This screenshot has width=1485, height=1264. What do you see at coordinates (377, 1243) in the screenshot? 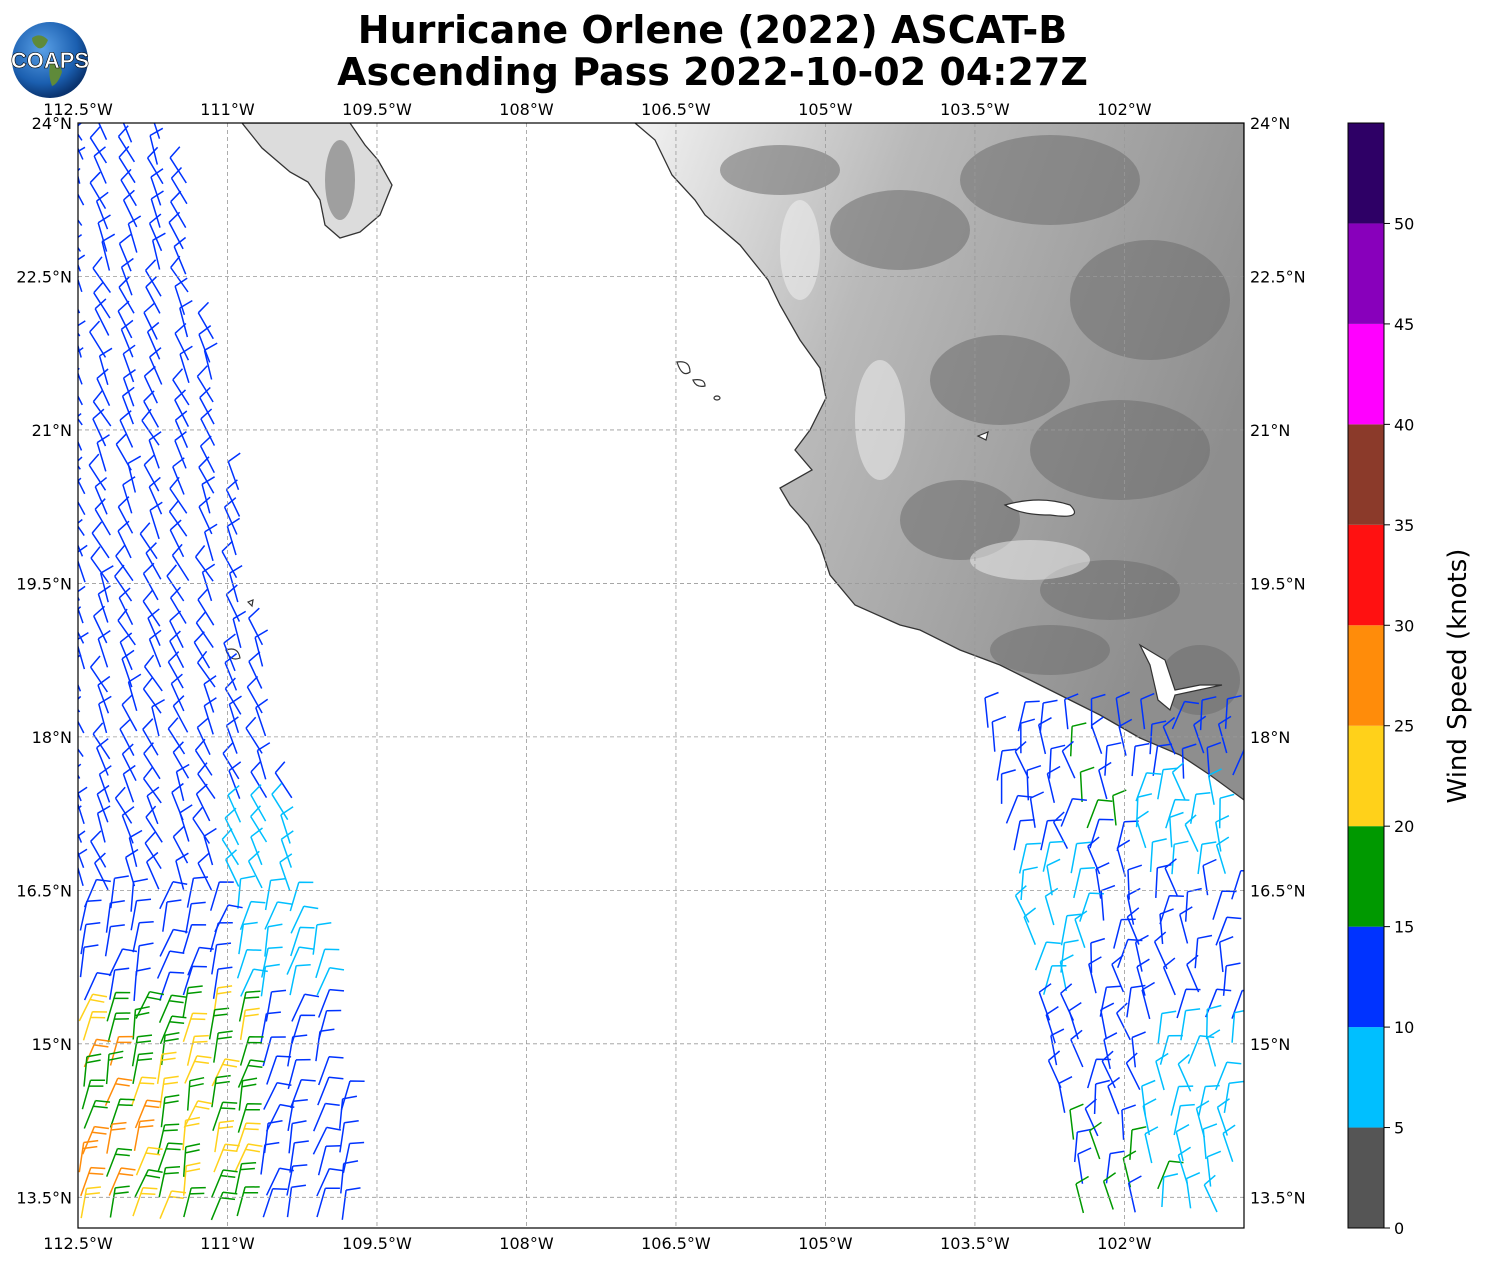
I see `lon-tick-label: 109.5°W` at bounding box center [377, 1243].